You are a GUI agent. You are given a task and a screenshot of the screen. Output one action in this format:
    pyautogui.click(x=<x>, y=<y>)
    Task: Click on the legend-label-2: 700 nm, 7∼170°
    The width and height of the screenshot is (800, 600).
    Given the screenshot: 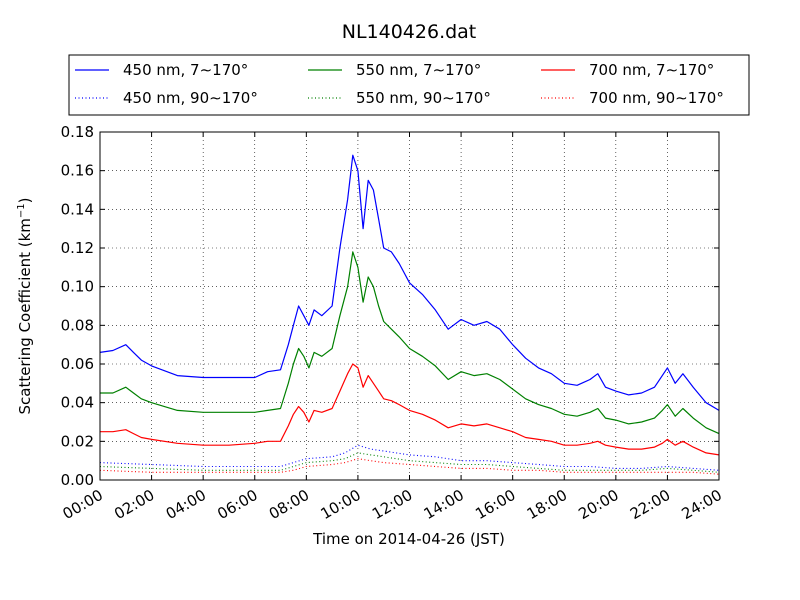 What is the action you would take?
    pyautogui.click(x=651, y=70)
    